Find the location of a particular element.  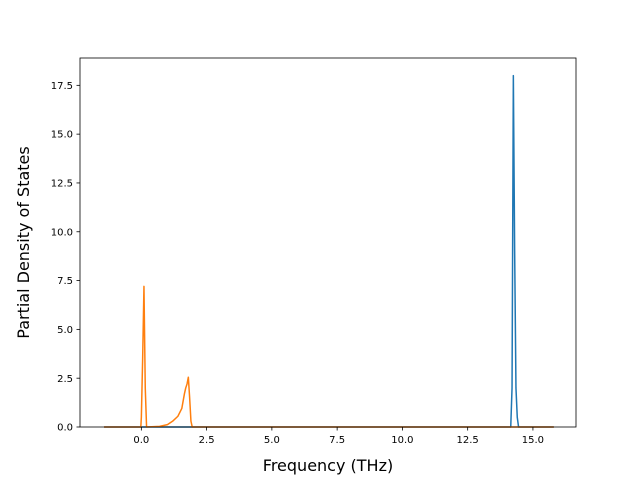

y-tick-label: 10.0 is located at coordinates (62, 232).